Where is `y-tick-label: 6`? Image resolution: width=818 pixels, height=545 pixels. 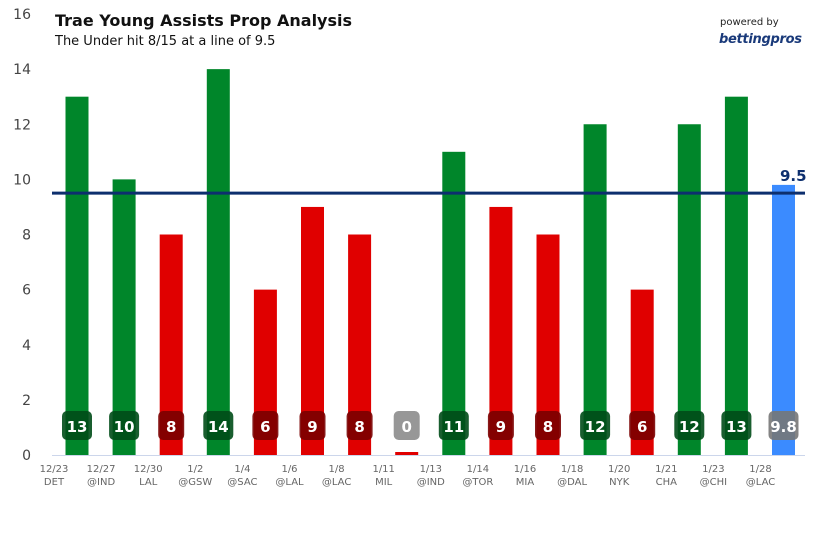 y-tick-label: 6 is located at coordinates (26, 291).